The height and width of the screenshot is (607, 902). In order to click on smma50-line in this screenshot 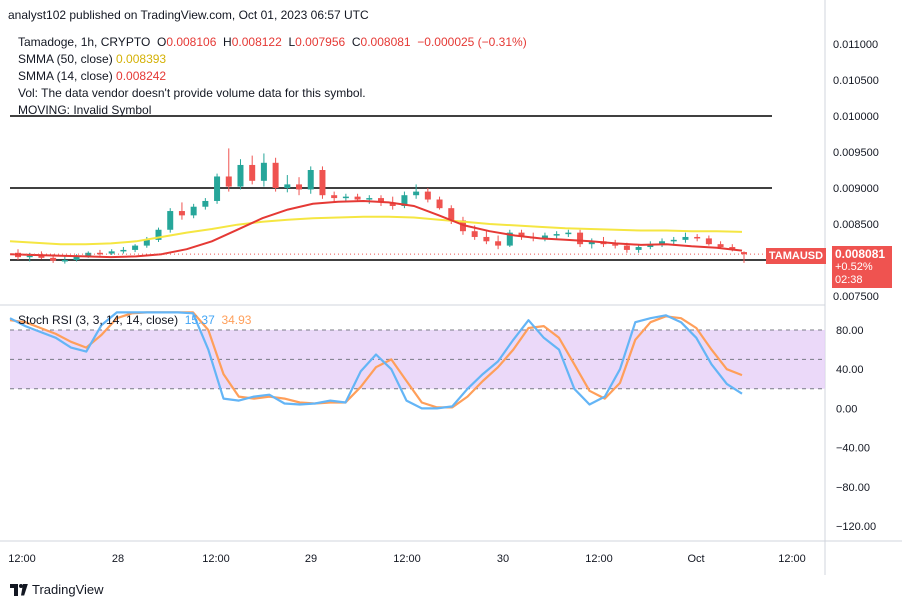, I will do `click(376, 230)`.